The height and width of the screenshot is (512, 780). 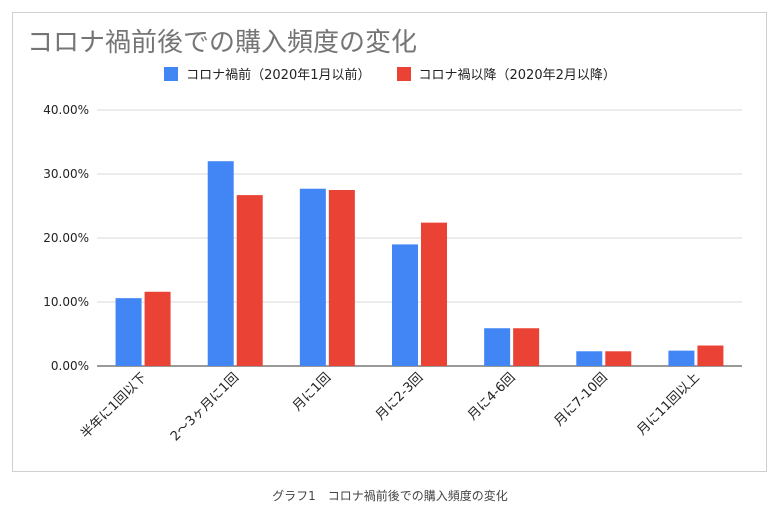 What do you see at coordinates (278, 75) in the screenshot?
I see `legend-label-before: コロナ禍前（2020年1月以前）` at bounding box center [278, 75].